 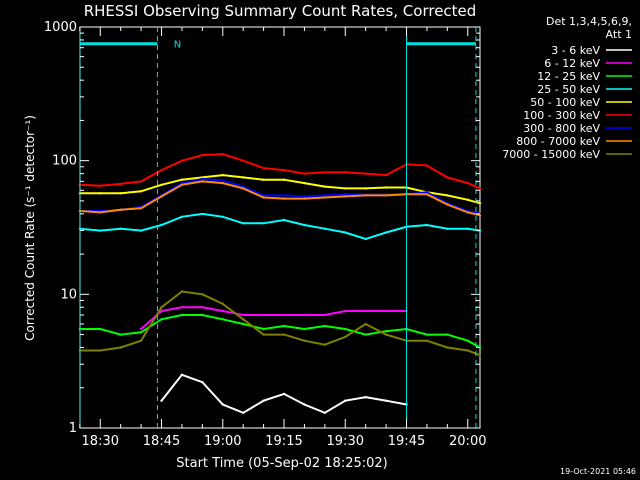 I want to click on x-tick-label: 19:30, so click(x=345, y=441).